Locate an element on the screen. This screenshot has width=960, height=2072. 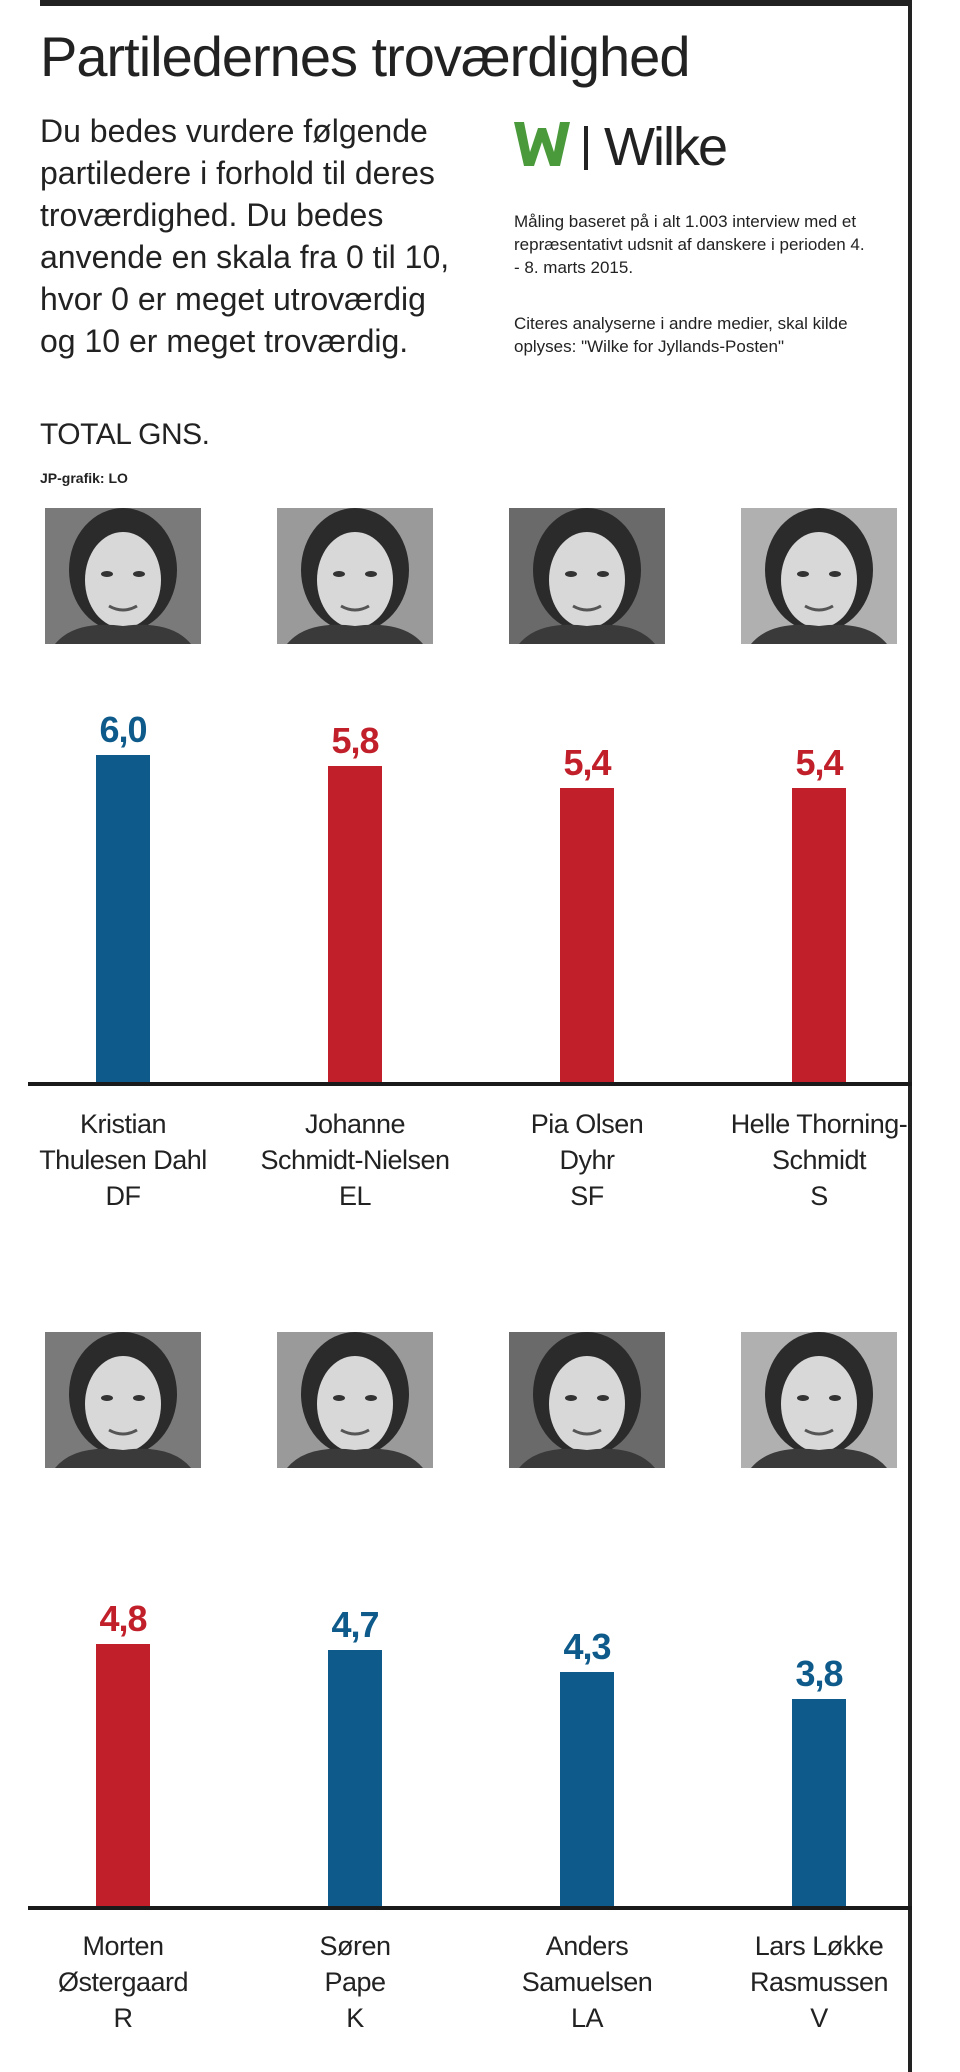
leader-name-label: Anders Samuelsen LA is located at coordinates (587, 1982).